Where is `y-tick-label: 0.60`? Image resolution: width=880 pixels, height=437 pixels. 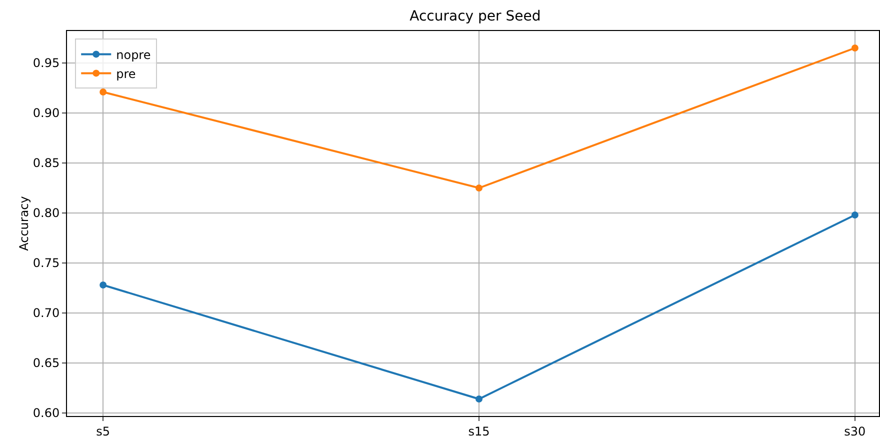 y-tick-label: 0.60 is located at coordinates (46, 413).